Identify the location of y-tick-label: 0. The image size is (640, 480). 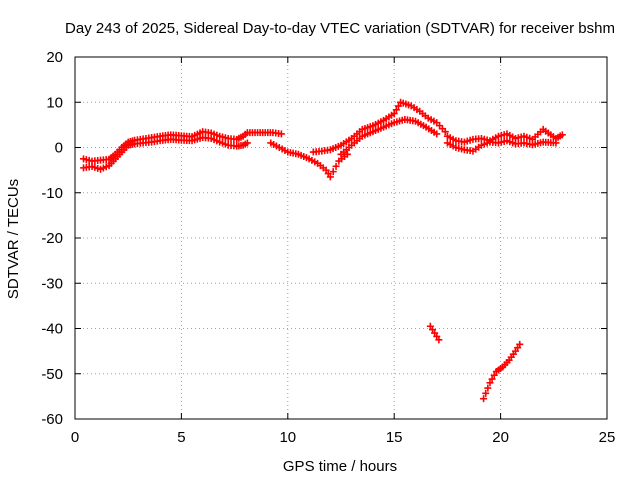
(59, 148).